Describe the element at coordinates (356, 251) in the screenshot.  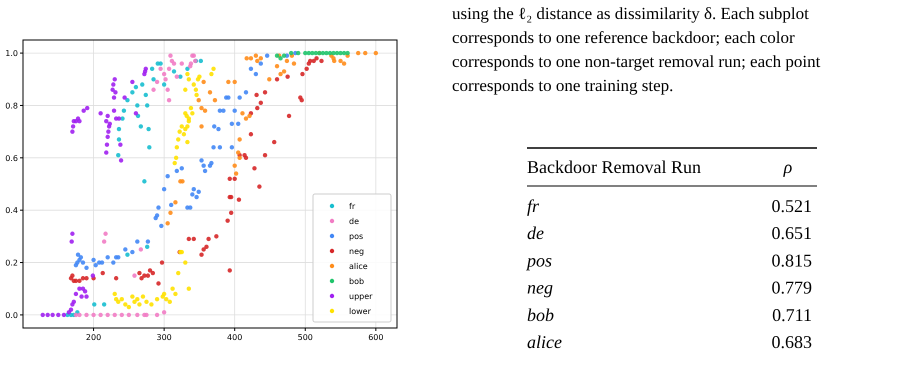
I see `legend-label: neg` at that location.